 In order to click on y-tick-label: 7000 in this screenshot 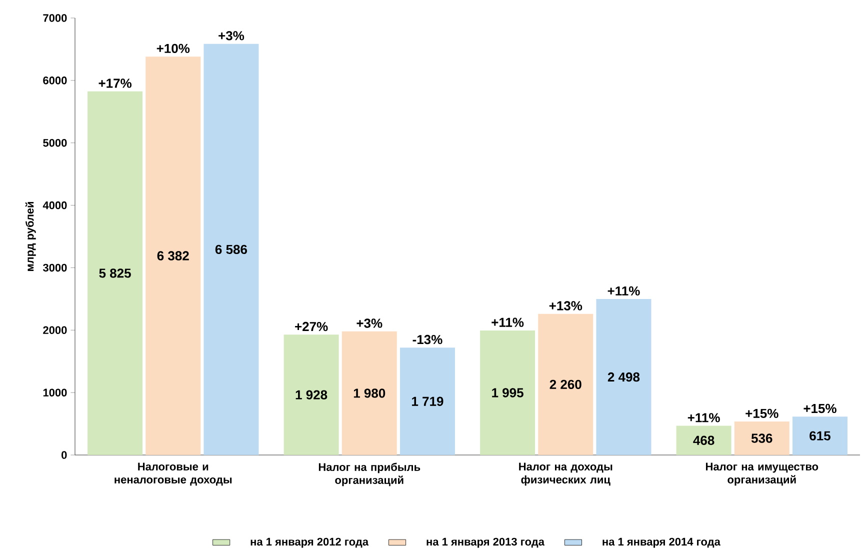, I will do `click(55, 18)`.